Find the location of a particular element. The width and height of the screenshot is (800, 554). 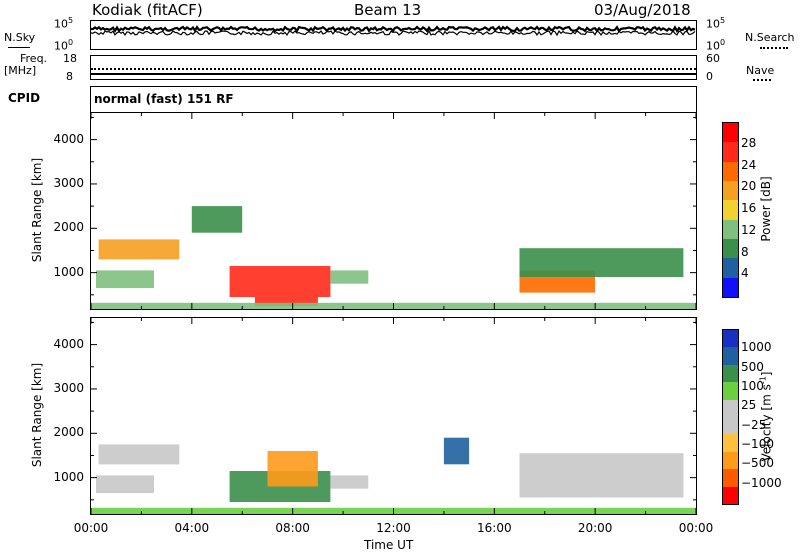

nsearch-label: N.Search is located at coordinates (770, 37).